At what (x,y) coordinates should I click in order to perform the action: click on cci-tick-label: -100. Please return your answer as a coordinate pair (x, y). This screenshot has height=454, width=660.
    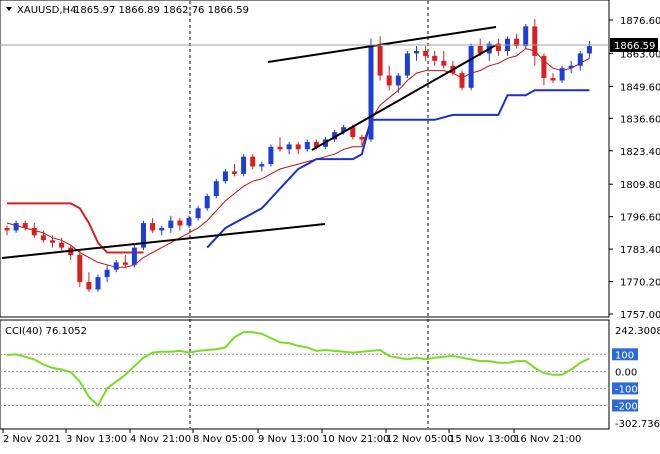
    Looking at the image, I should click on (626, 389).